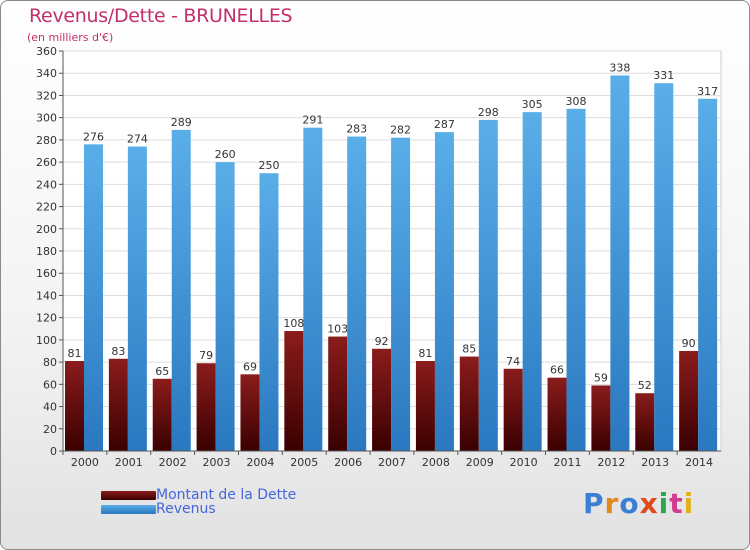 The width and height of the screenshot is (750, 550). I want to click on value-label-revenue-2006: 283, so click(356, 129).